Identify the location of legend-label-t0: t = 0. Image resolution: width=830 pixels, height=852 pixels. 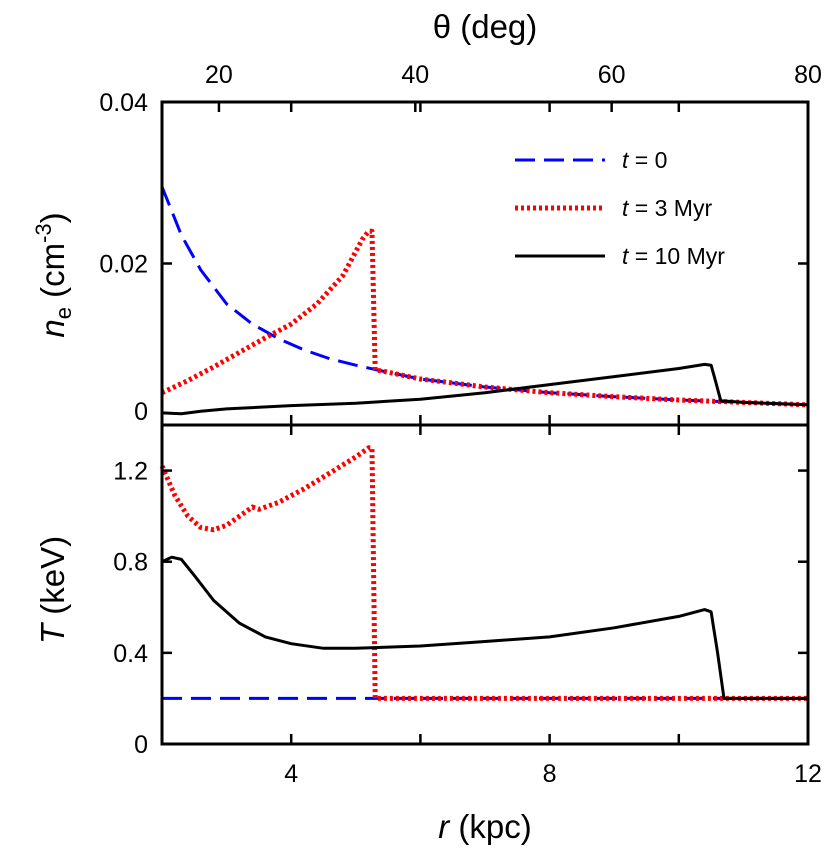
(644, 160).